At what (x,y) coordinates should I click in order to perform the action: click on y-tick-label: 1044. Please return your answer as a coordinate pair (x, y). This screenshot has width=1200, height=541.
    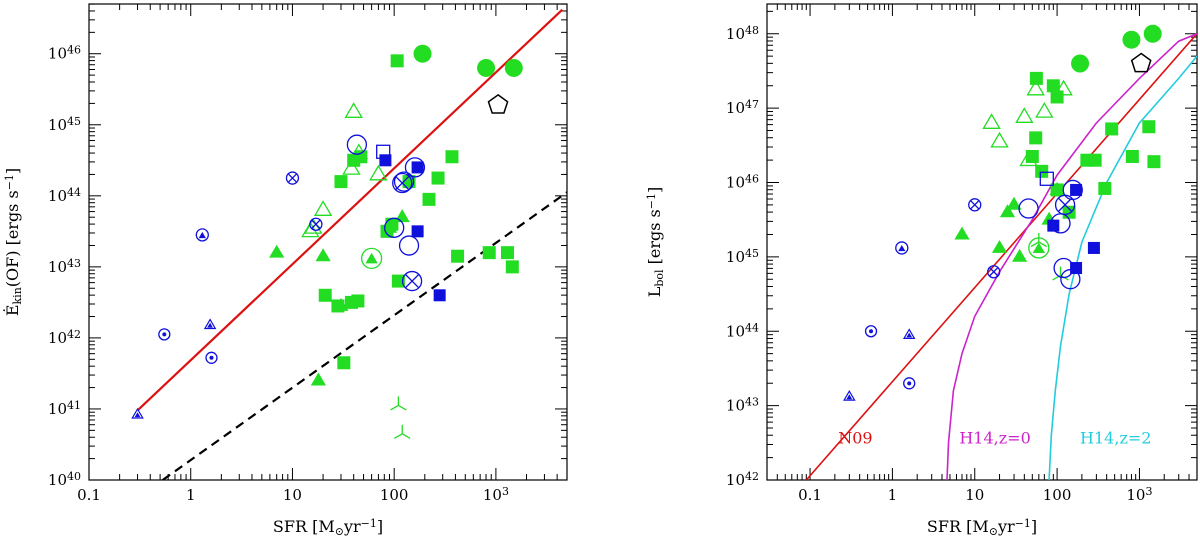
    Looking at the image, I should click on (742, 330).